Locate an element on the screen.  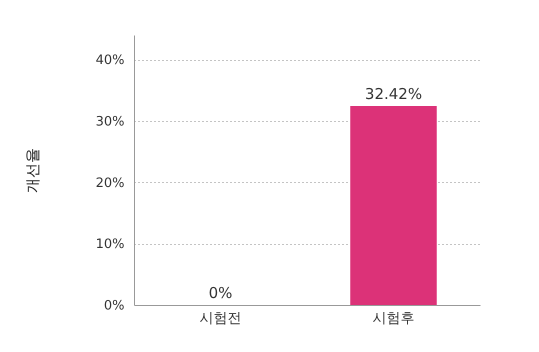
y-tick-label: 30% is located at coordinates (110, 122).